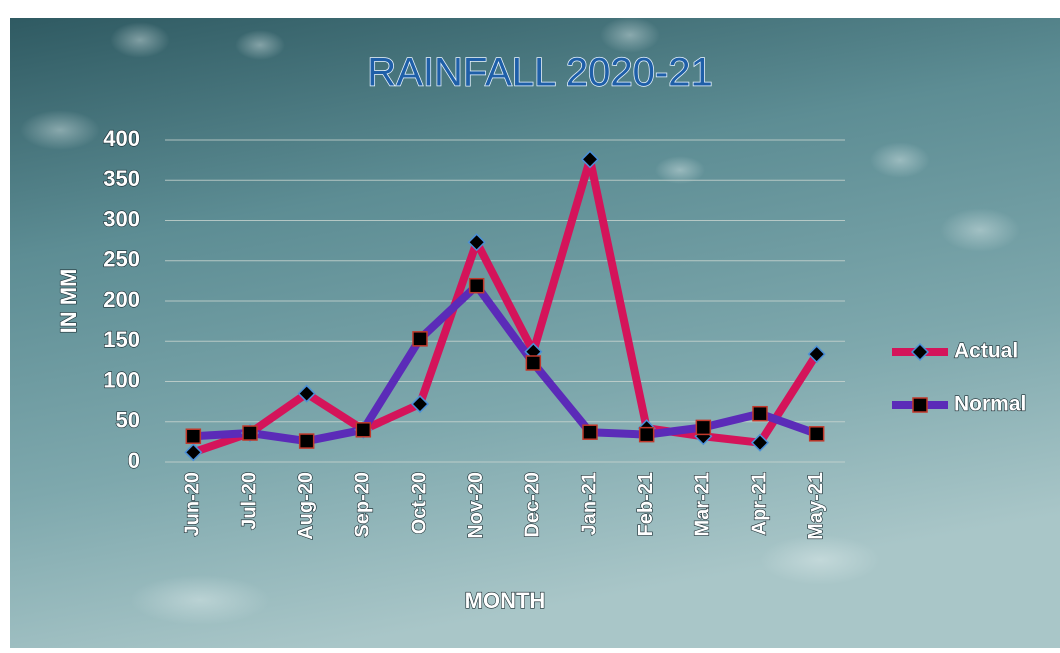 This screenshot has height=653, width=1060. Describe the element at coordinates (121, 299) in the screenshot. I see `y-tick-label: 200` at that location.